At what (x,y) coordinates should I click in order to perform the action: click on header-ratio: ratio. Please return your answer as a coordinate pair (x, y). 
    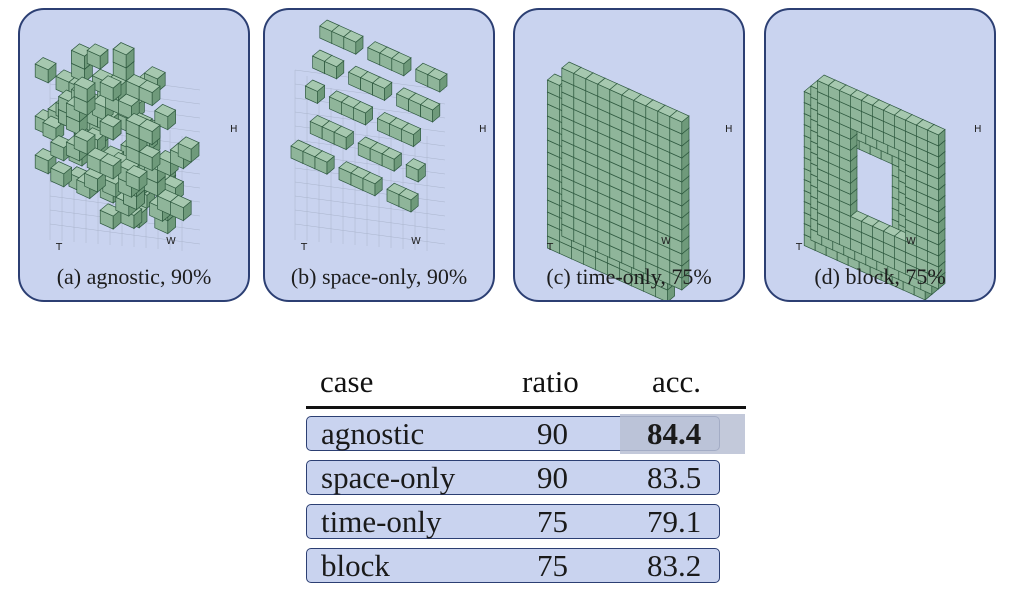
    Looking at the image, I should click on (550, 381).